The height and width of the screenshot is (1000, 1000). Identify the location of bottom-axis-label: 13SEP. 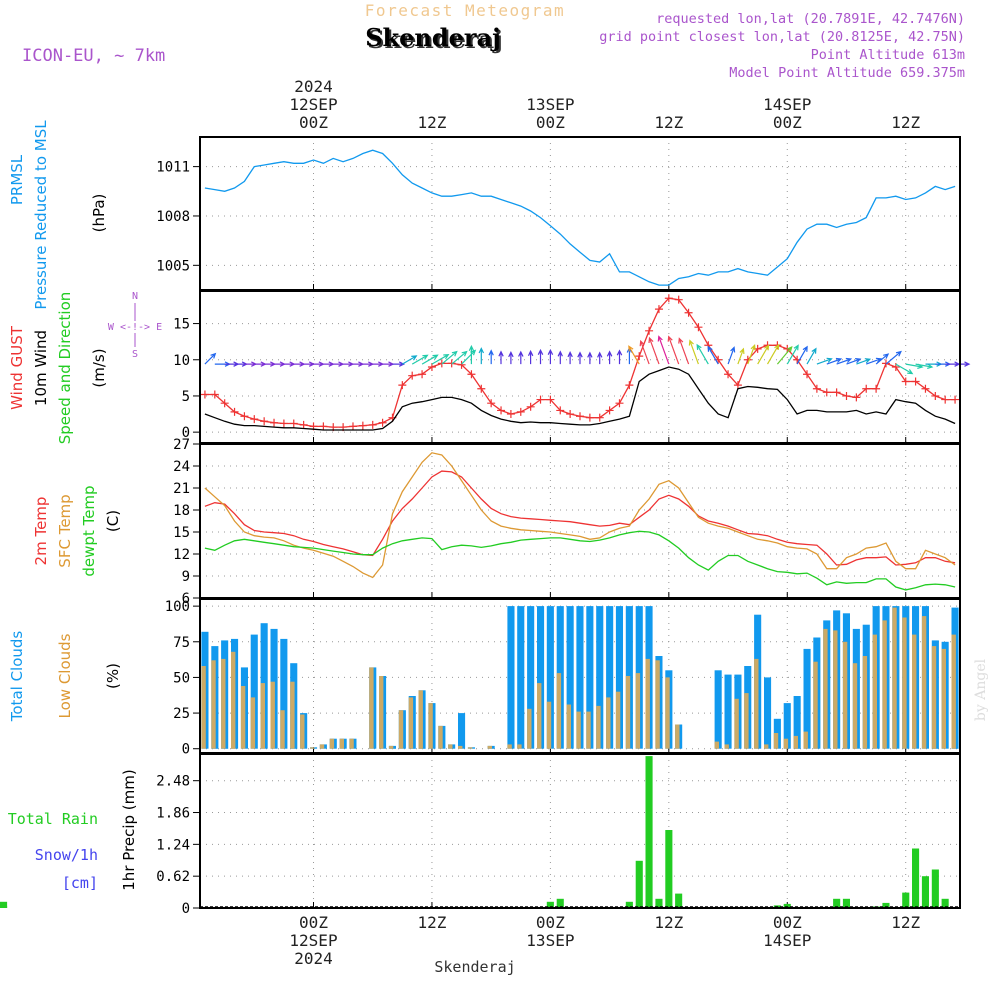
(550, 940).